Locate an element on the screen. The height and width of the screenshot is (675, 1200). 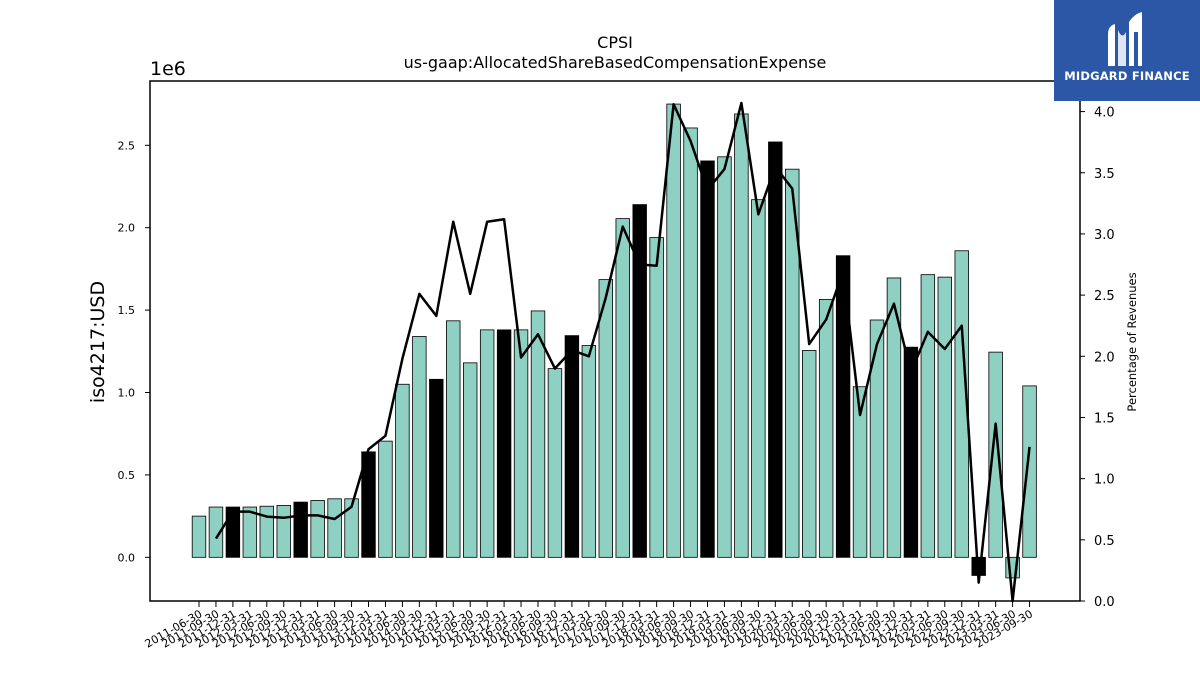
y2-tick-label: 3.5 is located at coordinates (1104, 174).